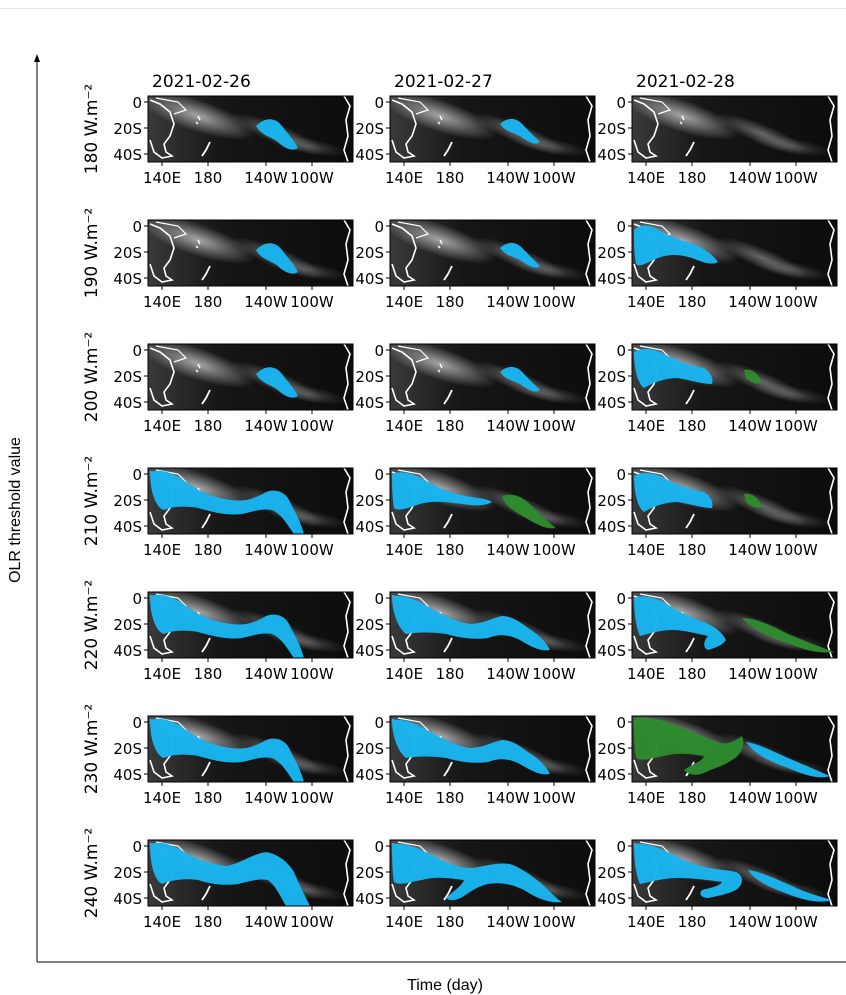 The image size is (846, 995). I want to click on cloud-streak, so click(792, 394).